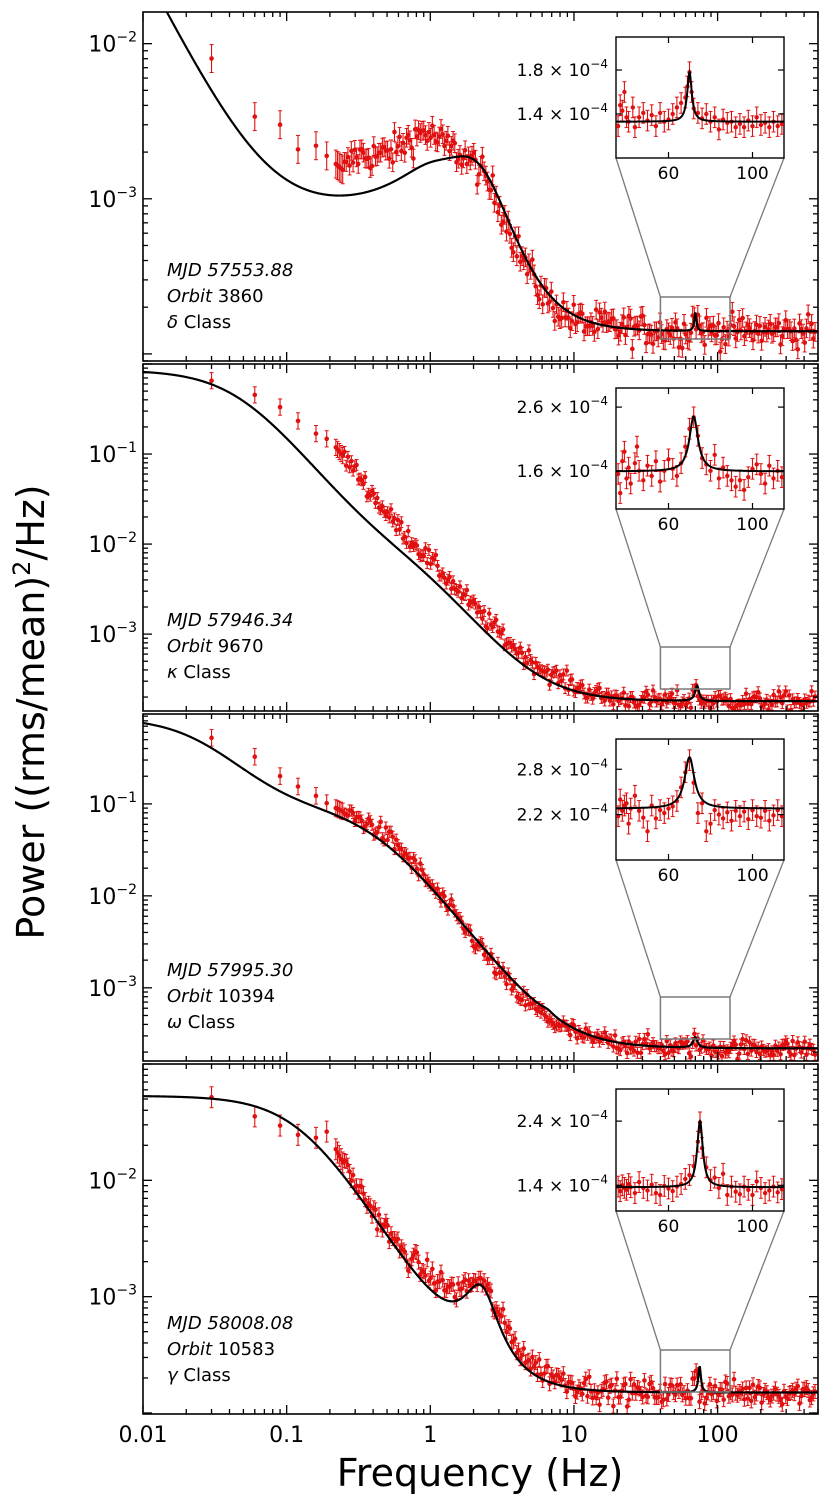 The width and height of the screenshot is (830, 1504). Describe the element at coordinates (241, 296) in the screenshot. I see `orbit-number: 3860` at that location.